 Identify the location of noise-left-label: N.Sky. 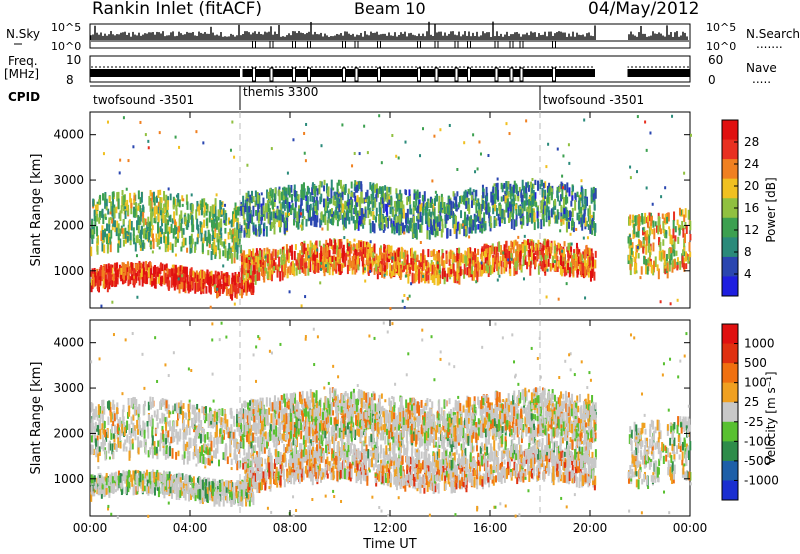
(23, 34).